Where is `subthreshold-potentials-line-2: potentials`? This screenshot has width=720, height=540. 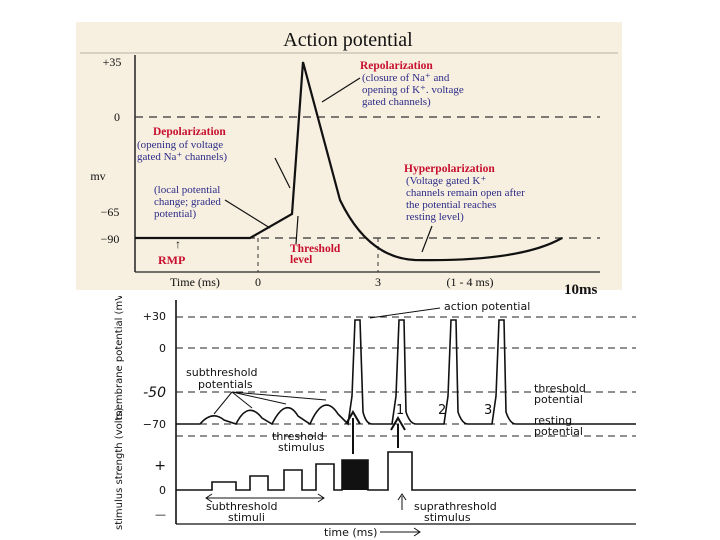 subthreshold-potentials-line-2: potentials is located at coordinates (225, 384).